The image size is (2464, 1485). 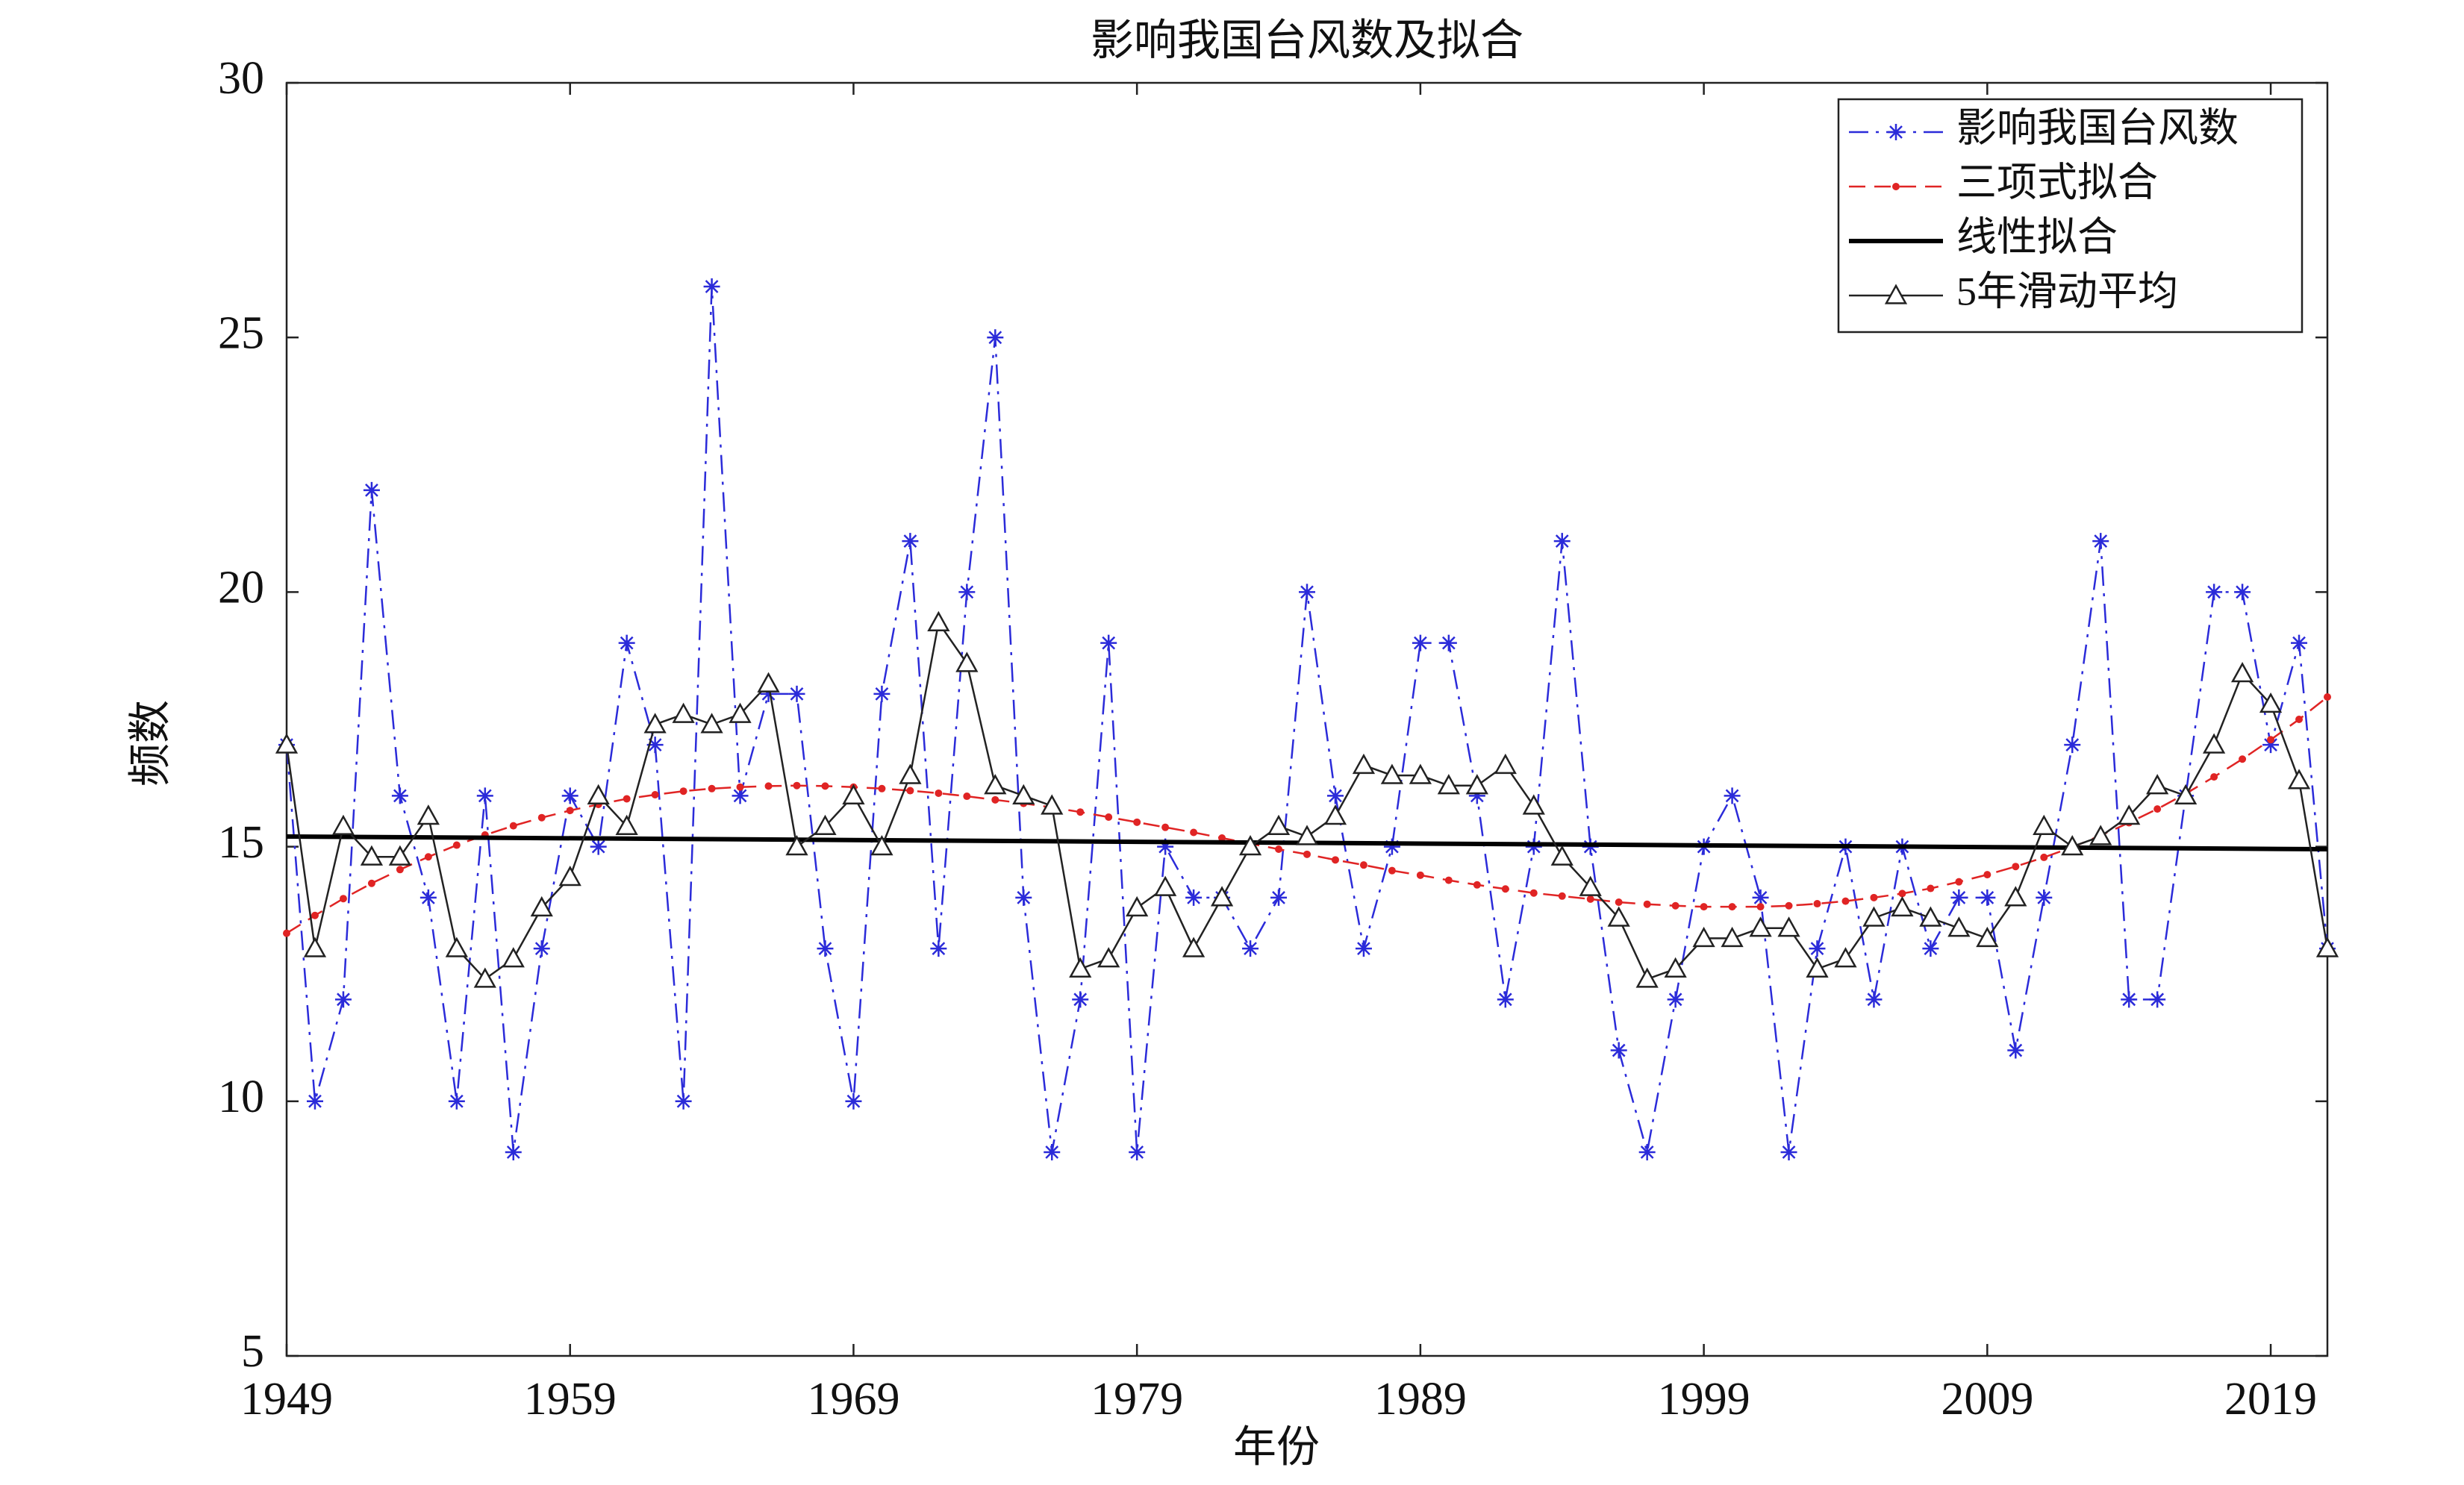 What do you see at coordinates (241, 78) in the screenshot?
I see `y-tick-label: 30` at bounding box center [241, 78].